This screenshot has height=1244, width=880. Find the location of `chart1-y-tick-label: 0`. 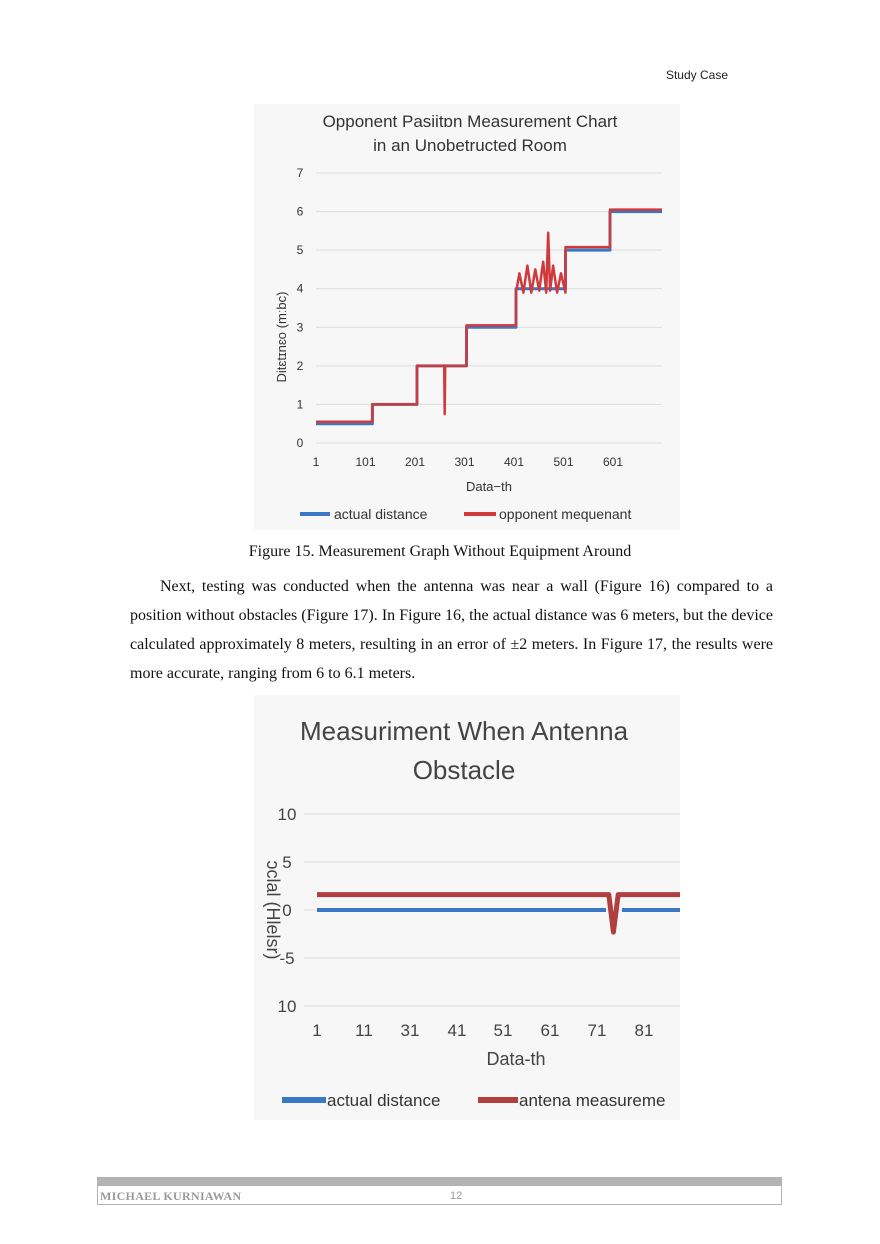

chart1-y-tick-label: 0 is located at coordinates (300, 443).